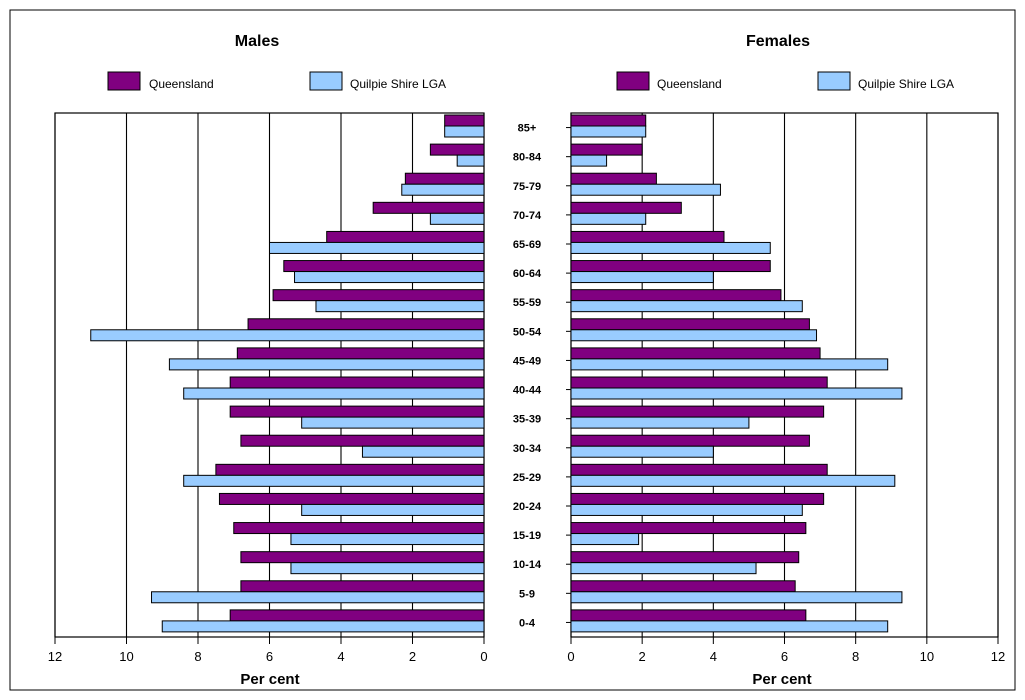 Image resolution: width=1025 pixels, height=700 pixels. I want to click on males-legend-label-quilpie: Quilpie Shire LGA, so click(398, 84).